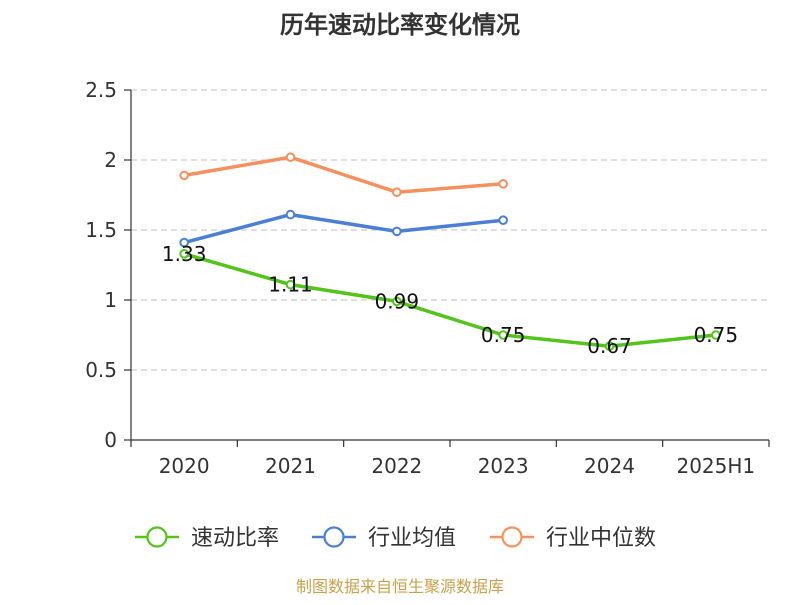 The image size is (800, 605). I want to click on x-tick-label: 2024, so click(609, 466).